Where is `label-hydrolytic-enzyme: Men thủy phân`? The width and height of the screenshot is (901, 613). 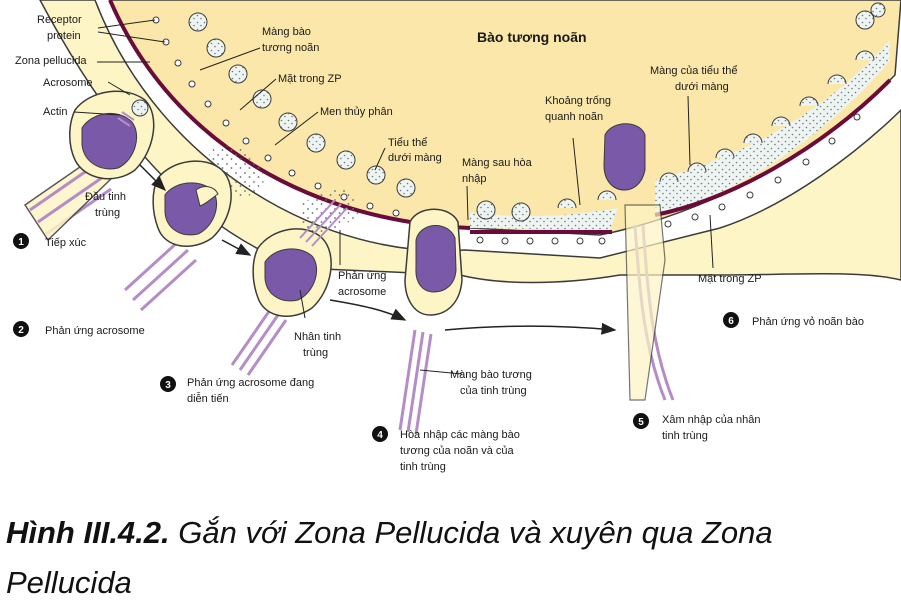
label-hydrolytic-enzyme: Men thủy phân is located at coordinates (356, 112).